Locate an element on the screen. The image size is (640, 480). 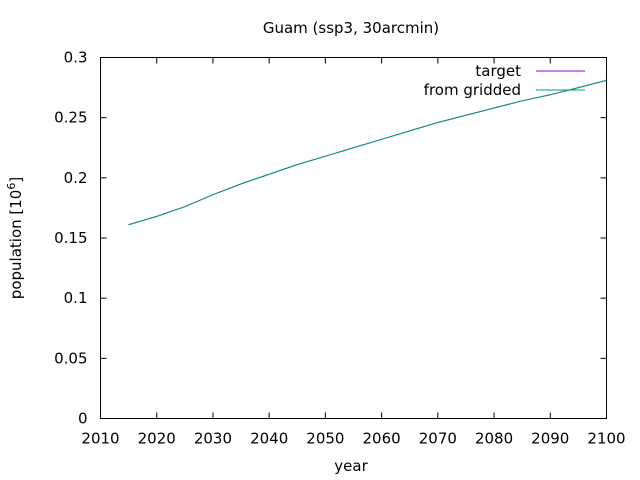
legend: target from gridded is located at coordinates (504, 80).